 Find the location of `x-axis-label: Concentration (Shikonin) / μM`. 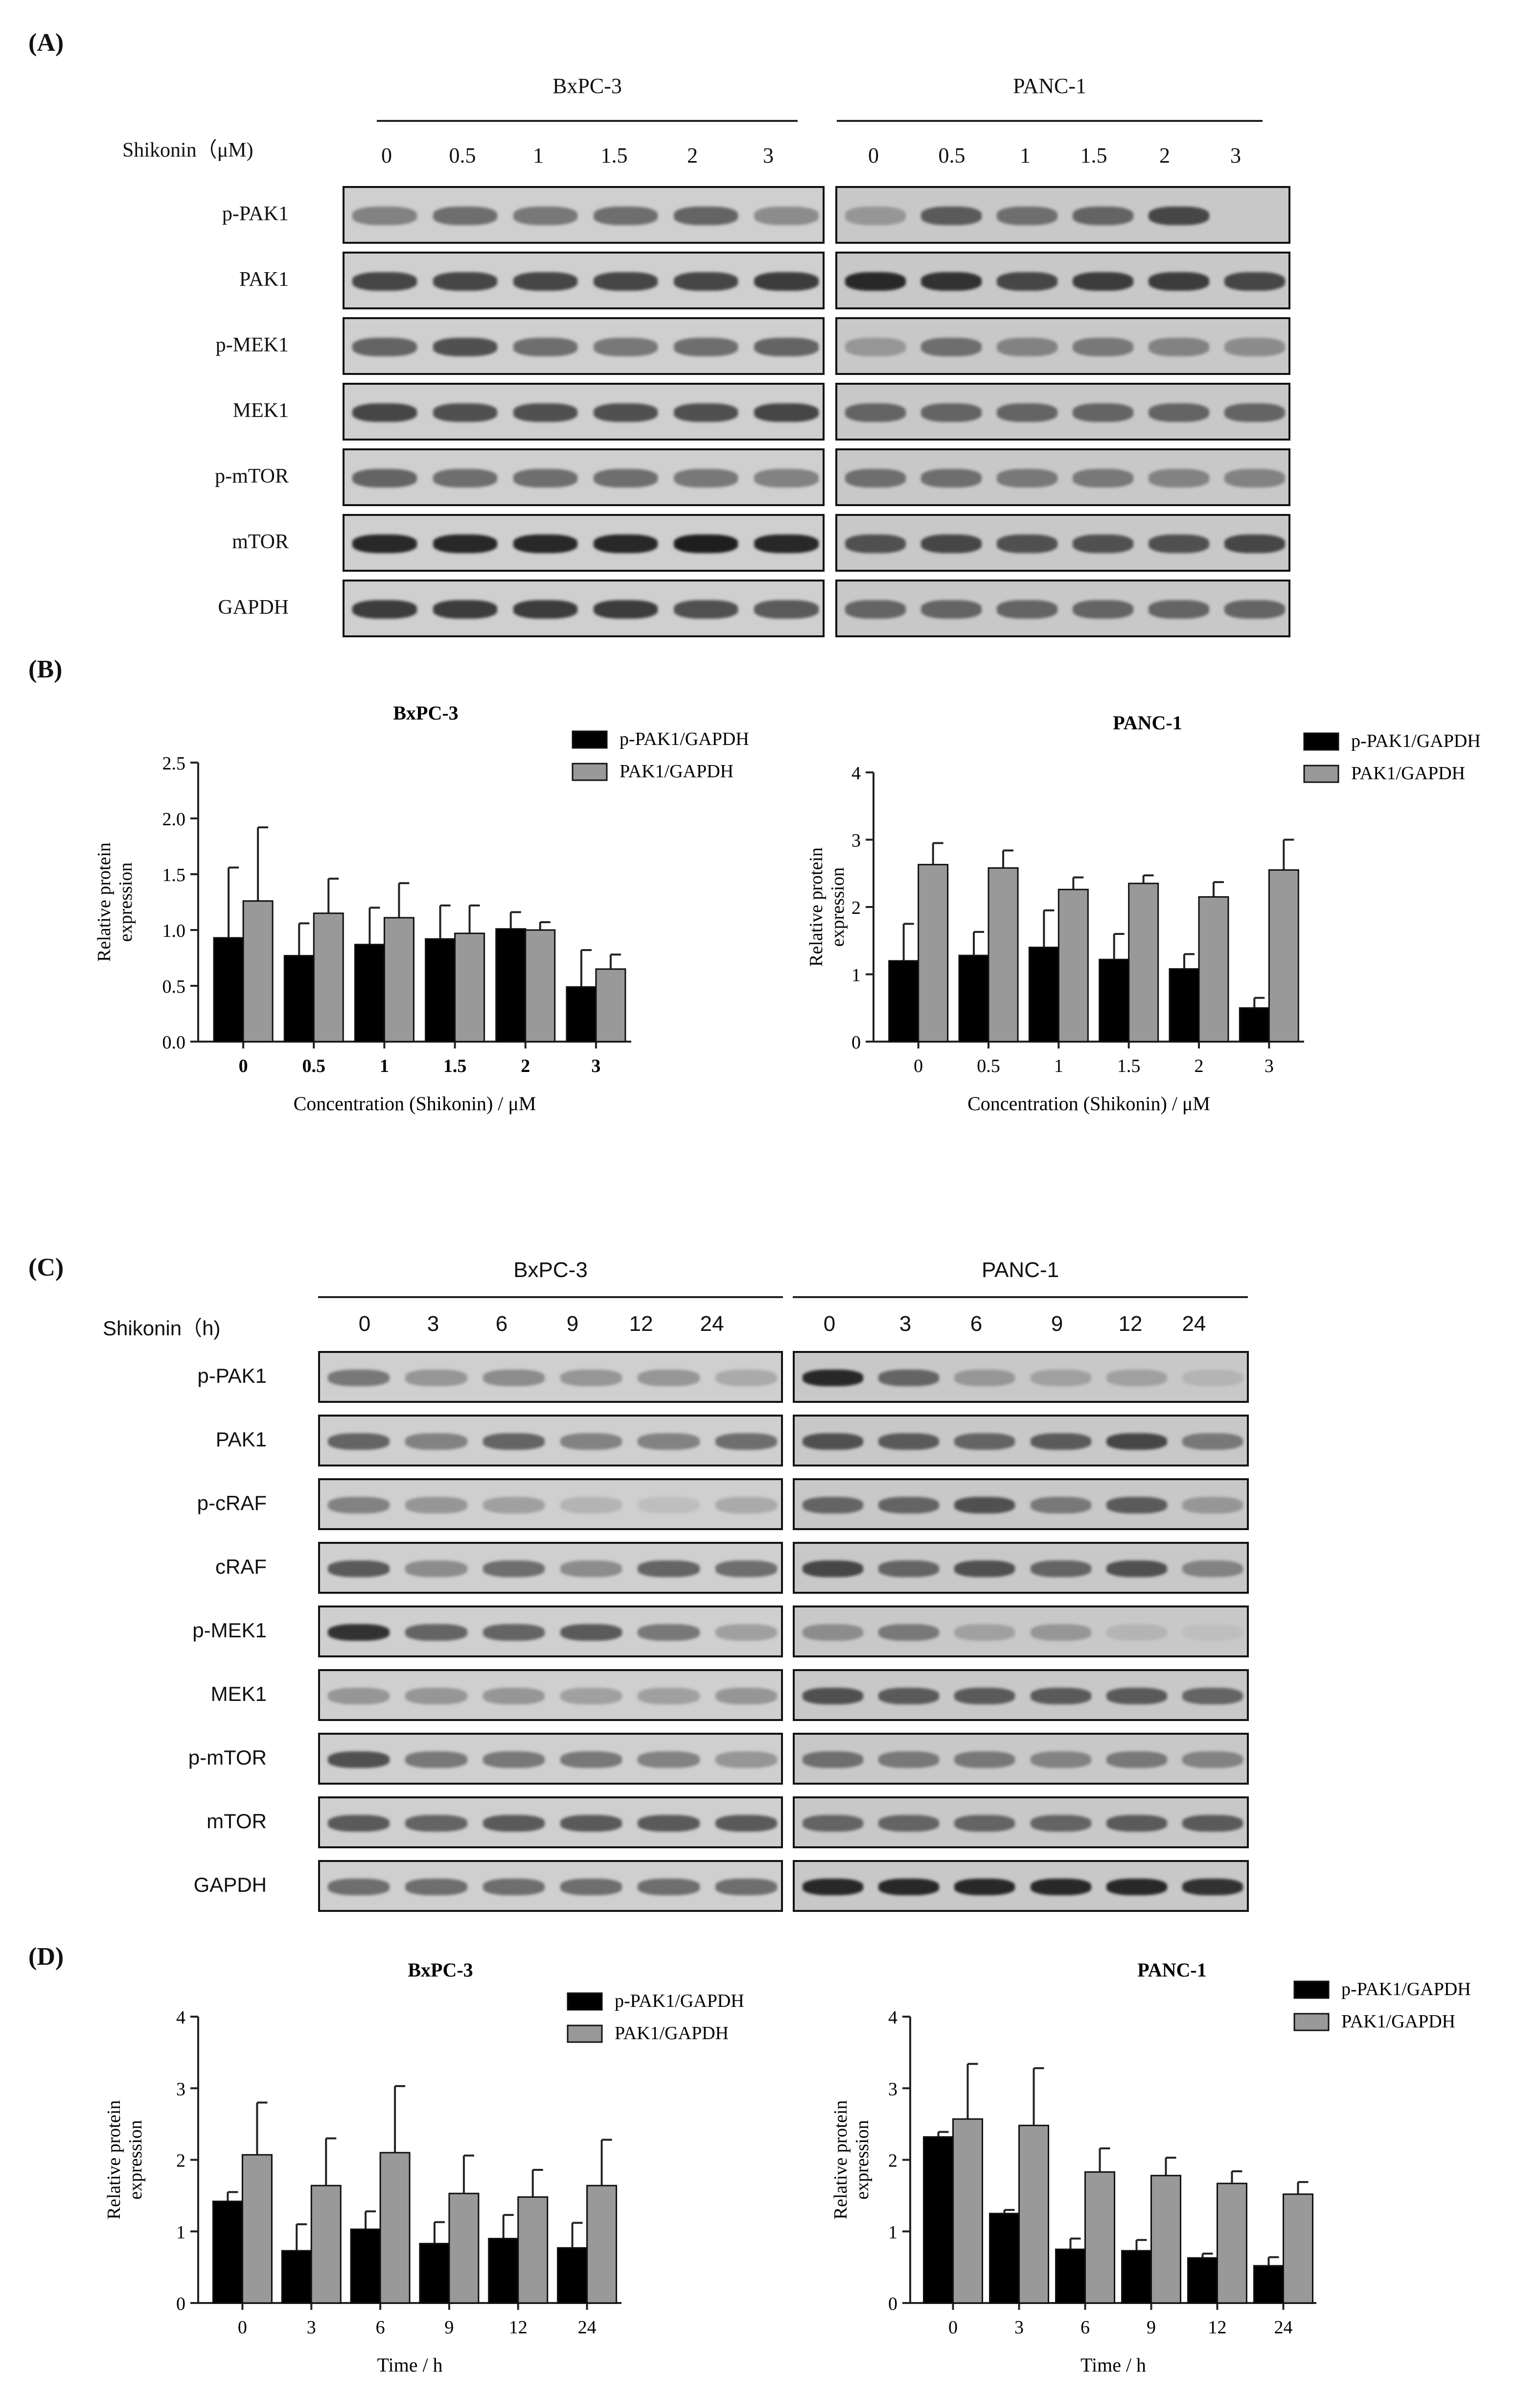

x-axis-label: Concentration (Shikonin) / μM is located at coordinates (415, 1104).